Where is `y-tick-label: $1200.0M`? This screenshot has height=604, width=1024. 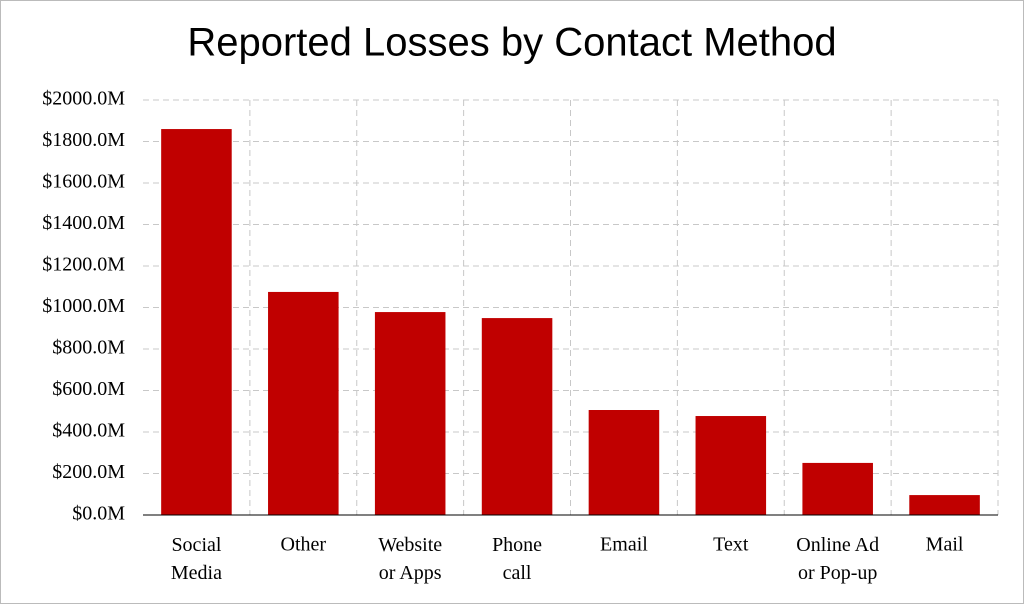
y-tick-label: $1200.0M is located at coordinates (83, 265).